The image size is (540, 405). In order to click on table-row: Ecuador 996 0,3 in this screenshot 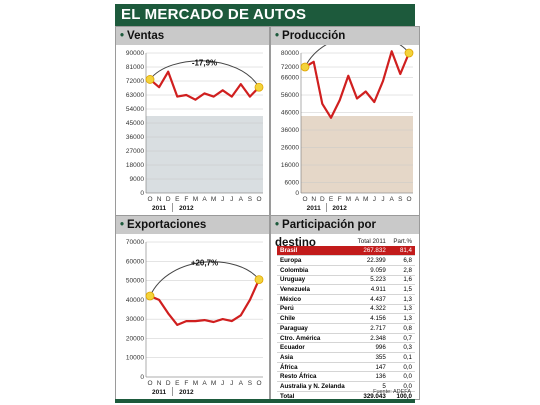, I will do `click(346, 348)`.